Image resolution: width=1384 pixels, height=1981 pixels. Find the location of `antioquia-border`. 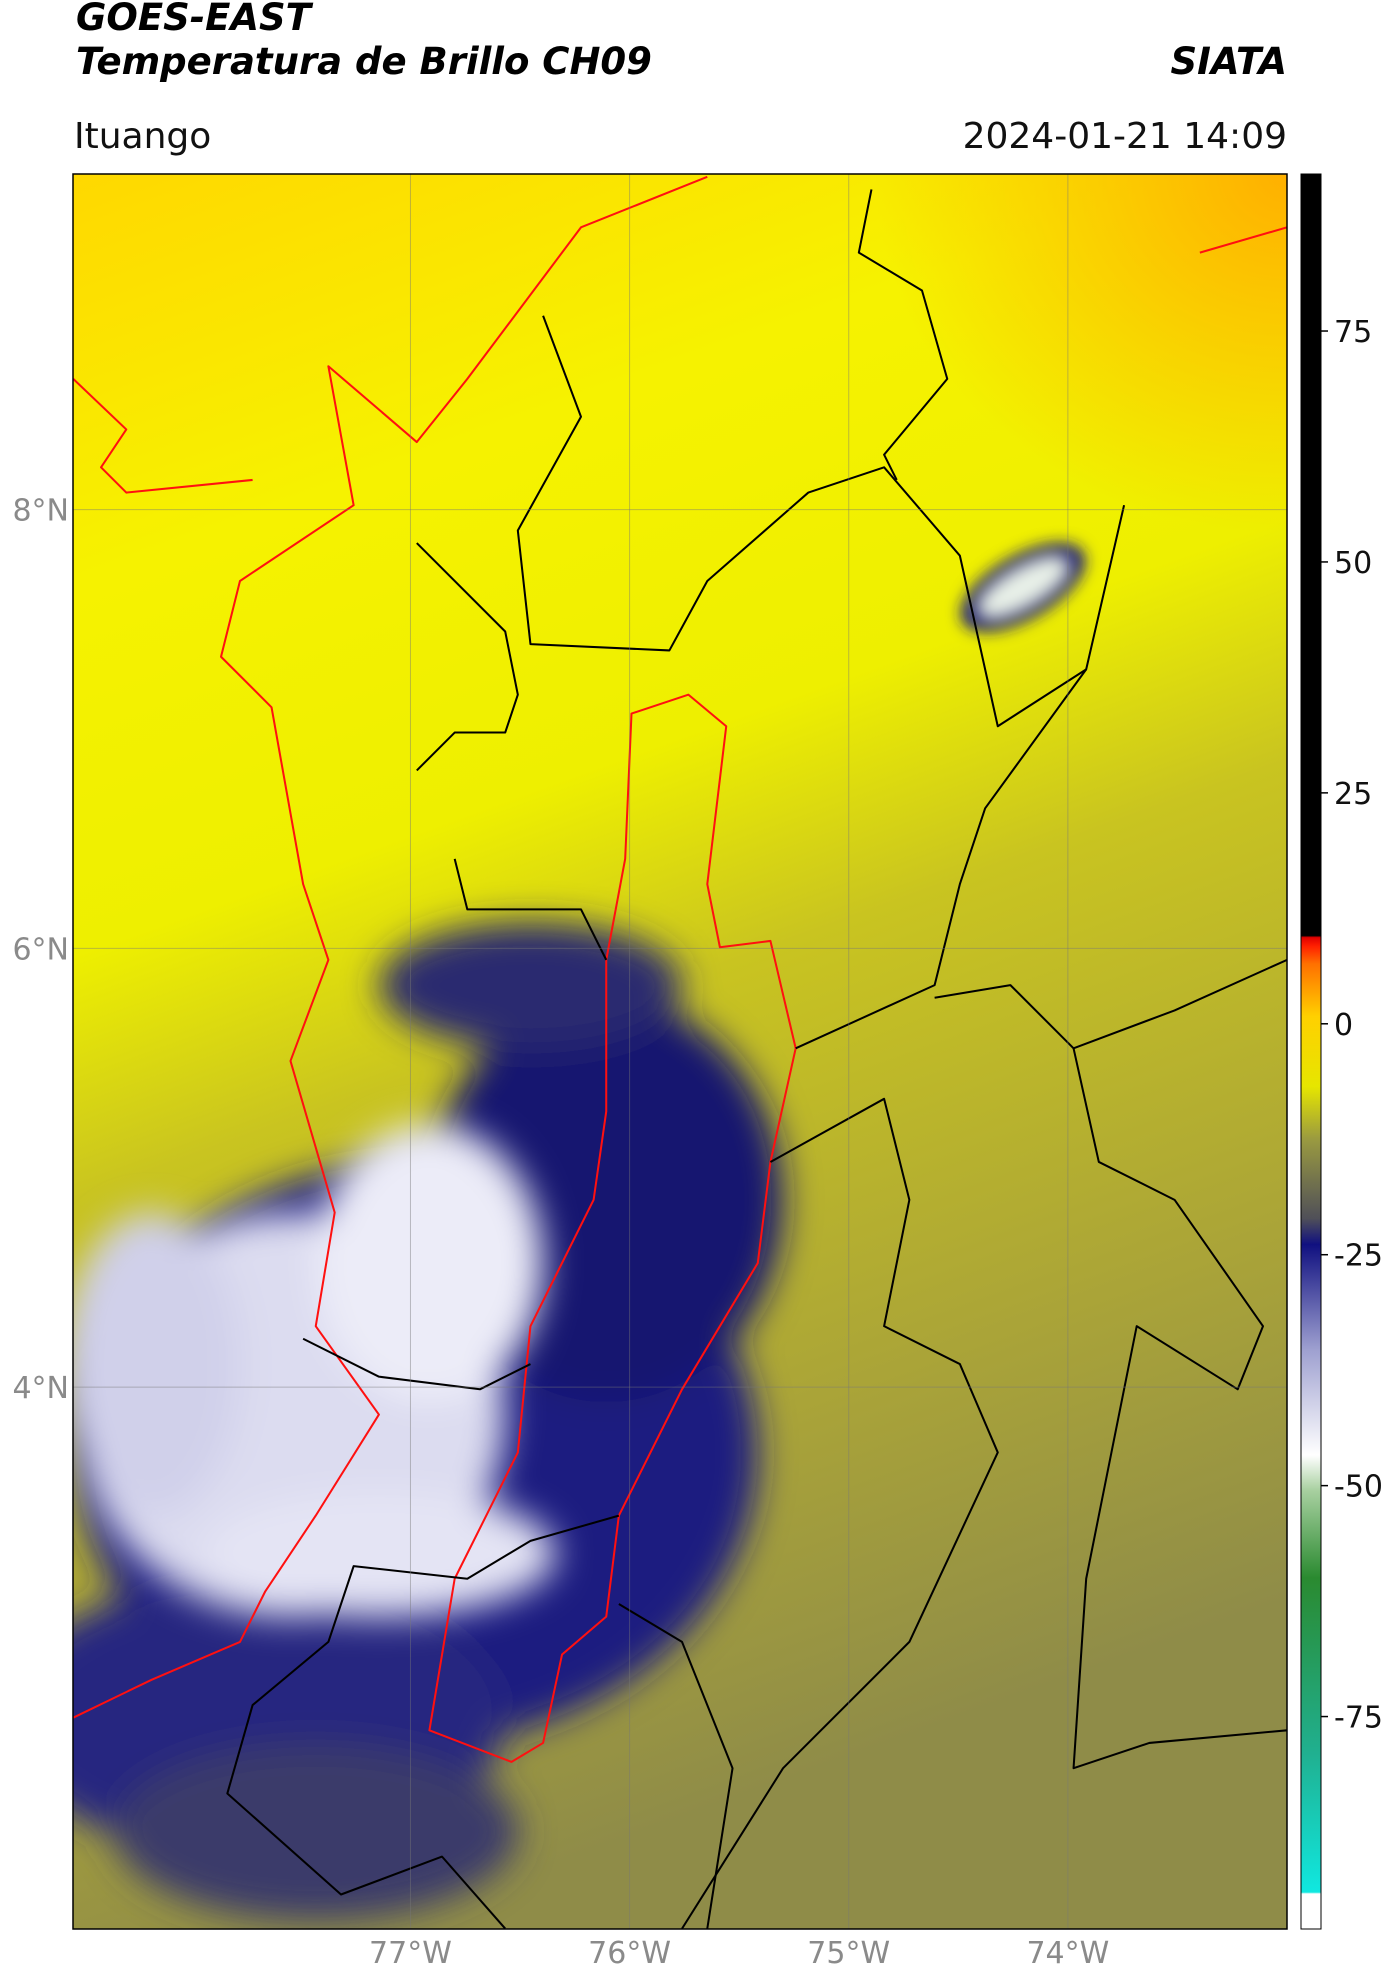

antioquia-border is located at coordinates (612, 1228).